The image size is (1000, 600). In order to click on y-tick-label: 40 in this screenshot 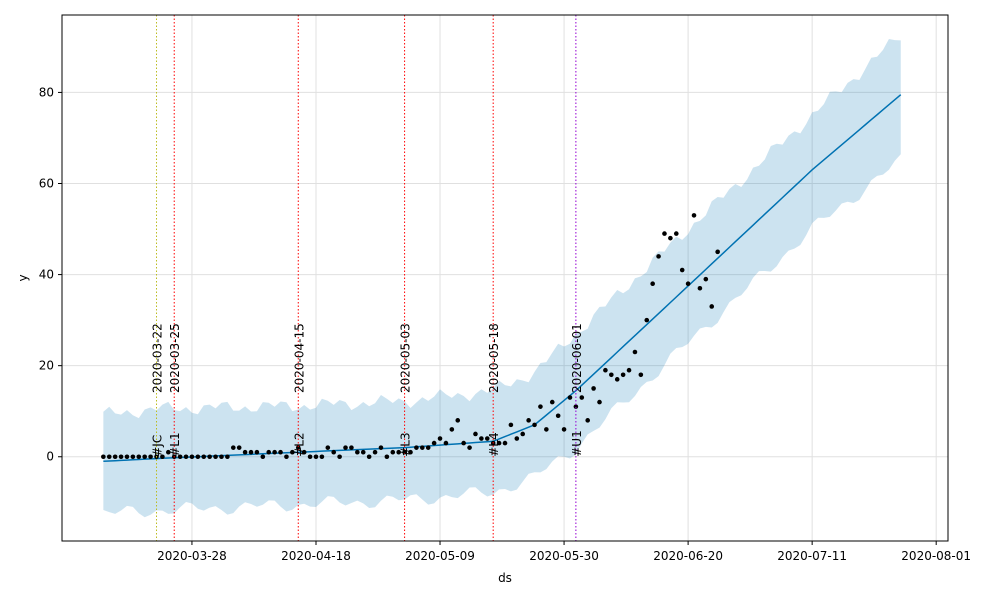, I will do `click(46, 275)`.